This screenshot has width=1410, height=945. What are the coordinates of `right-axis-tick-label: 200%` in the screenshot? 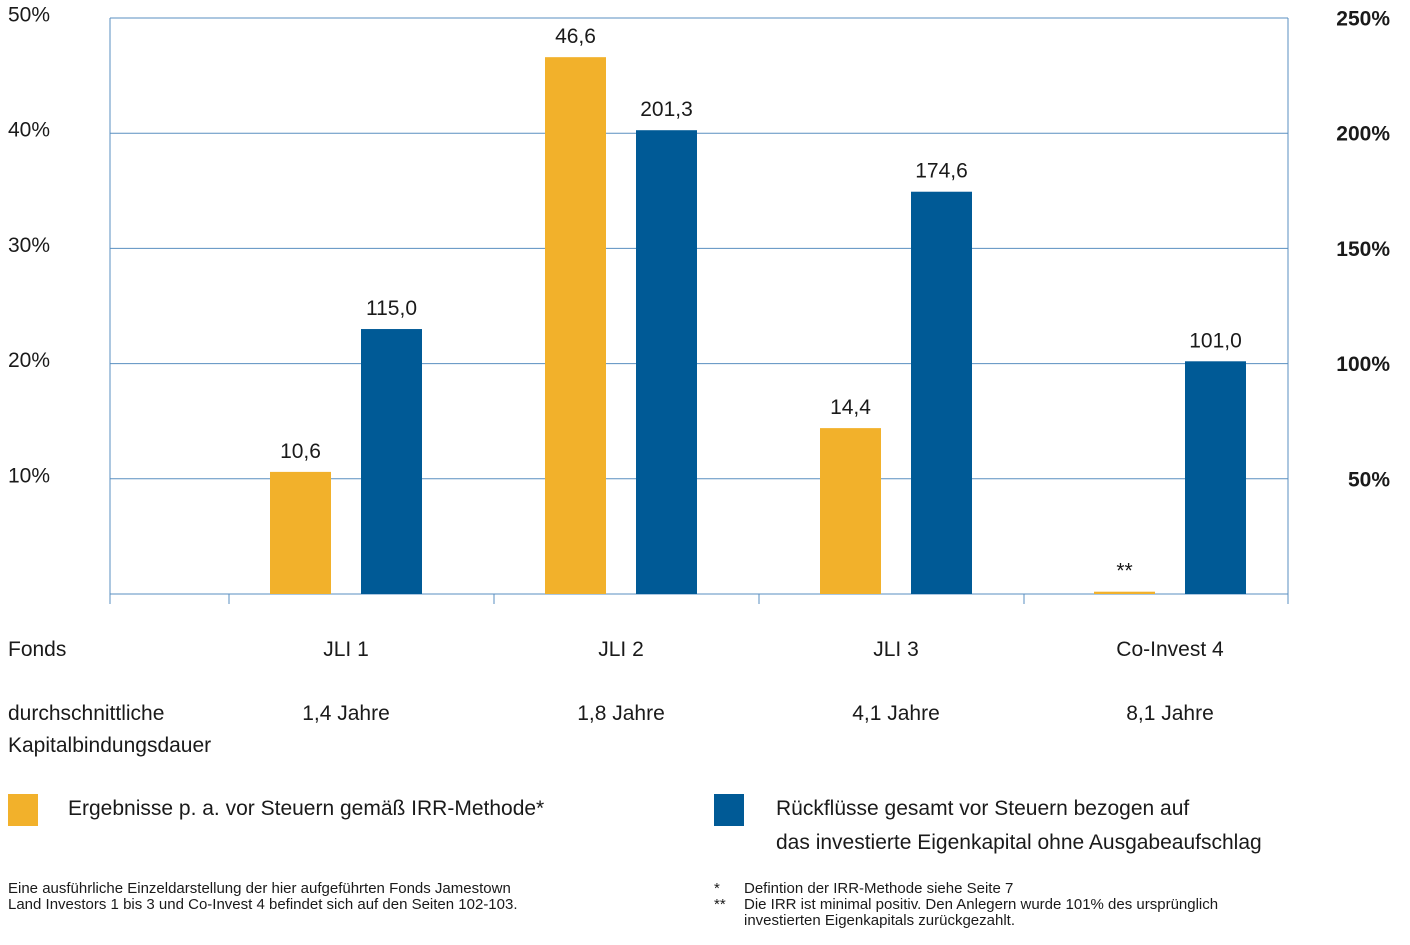 It's located at (1363, 134).